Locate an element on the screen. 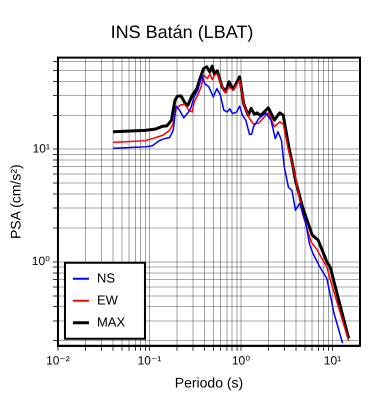 The width and height of the screenshot is (390, 400). legend-label: MAX is located at coordinates (111, 322).